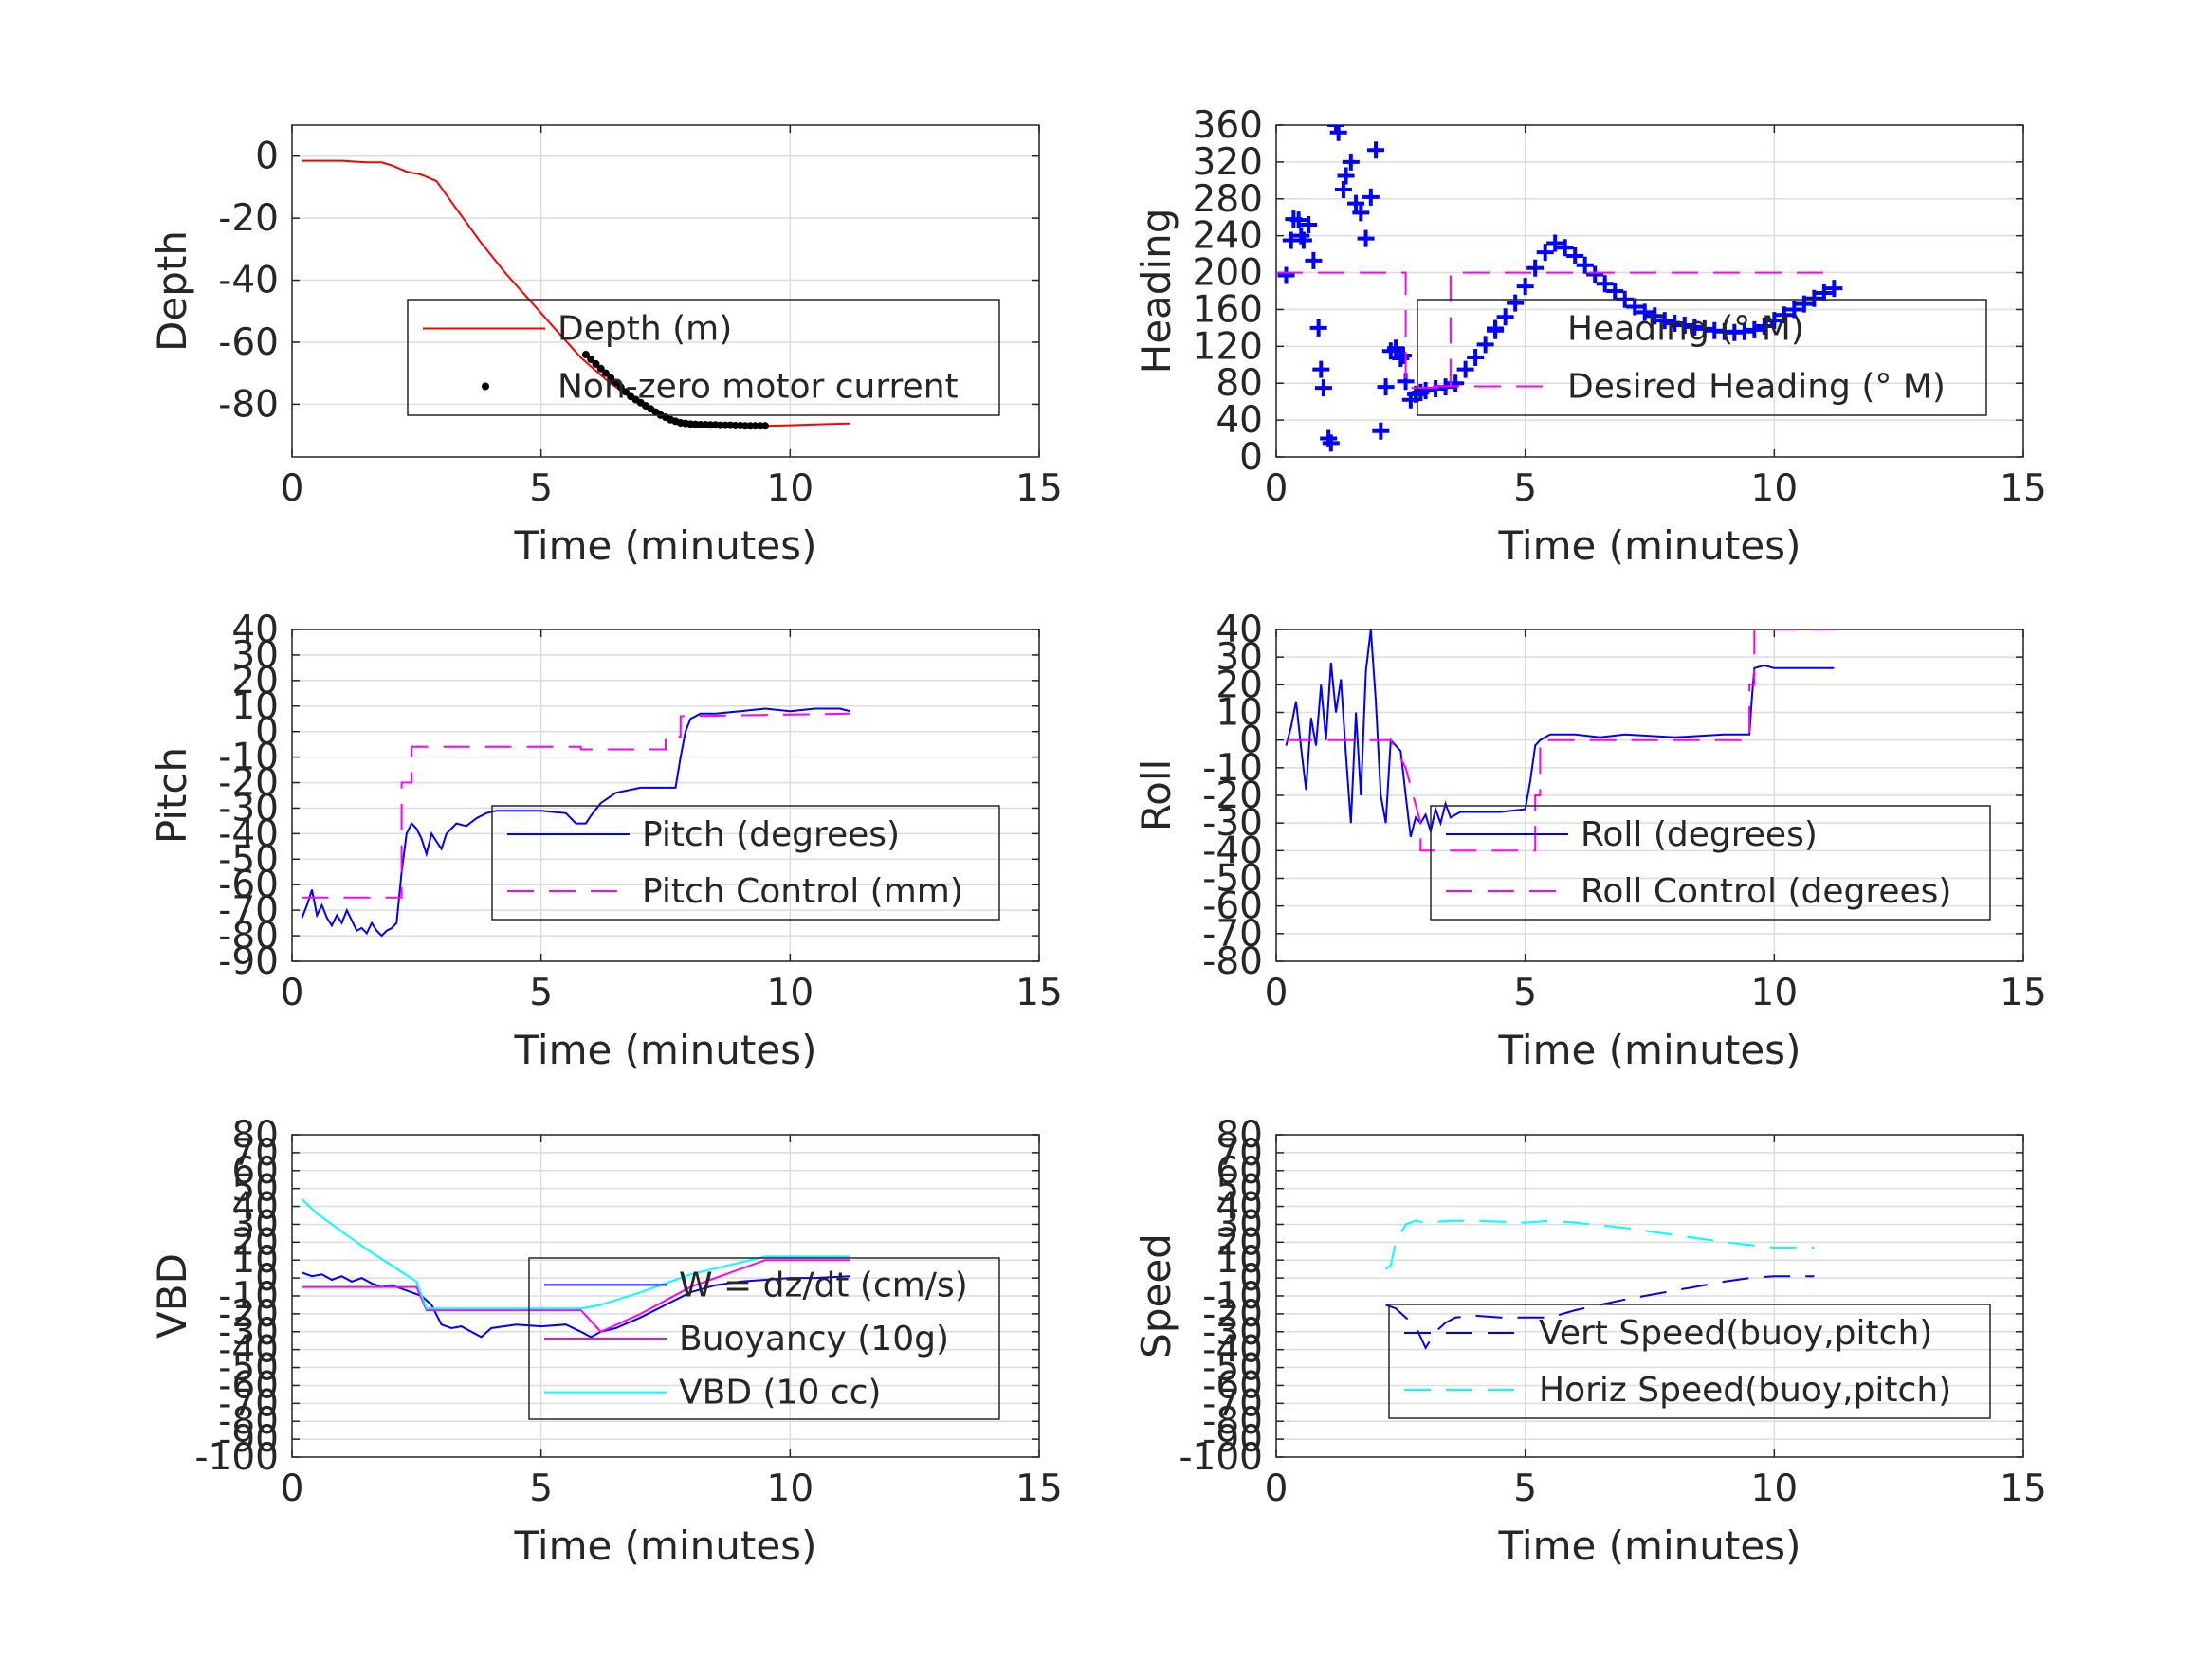 The width and height of the screenshot is (2212, 1659). I want to click on series-pitch-degrees-line, so click(575, 822).